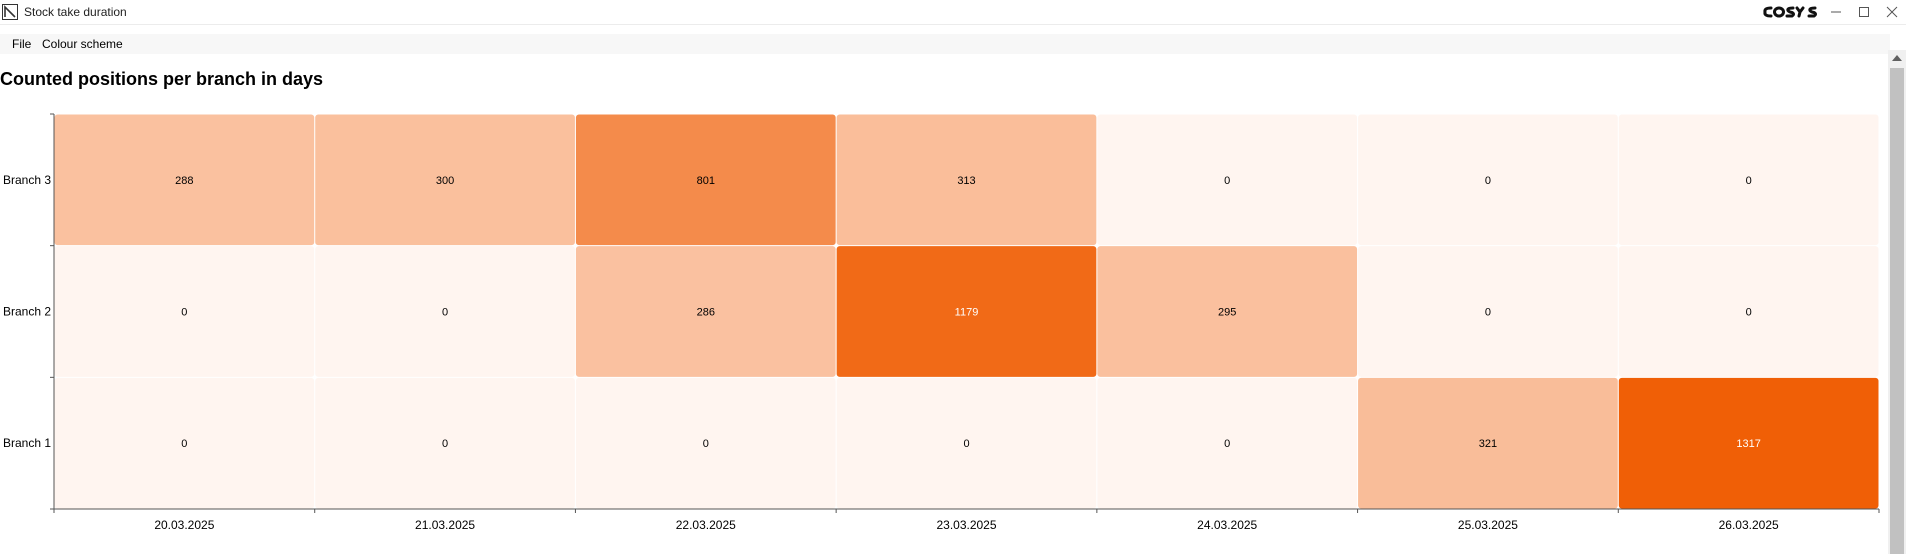 Image resolution: width=1906 pixels, height=554 pixels. Describe the element at coordinates (82, 44) in the screenshot. I see `menu-colour-scheme: Colour scheme` at that location.